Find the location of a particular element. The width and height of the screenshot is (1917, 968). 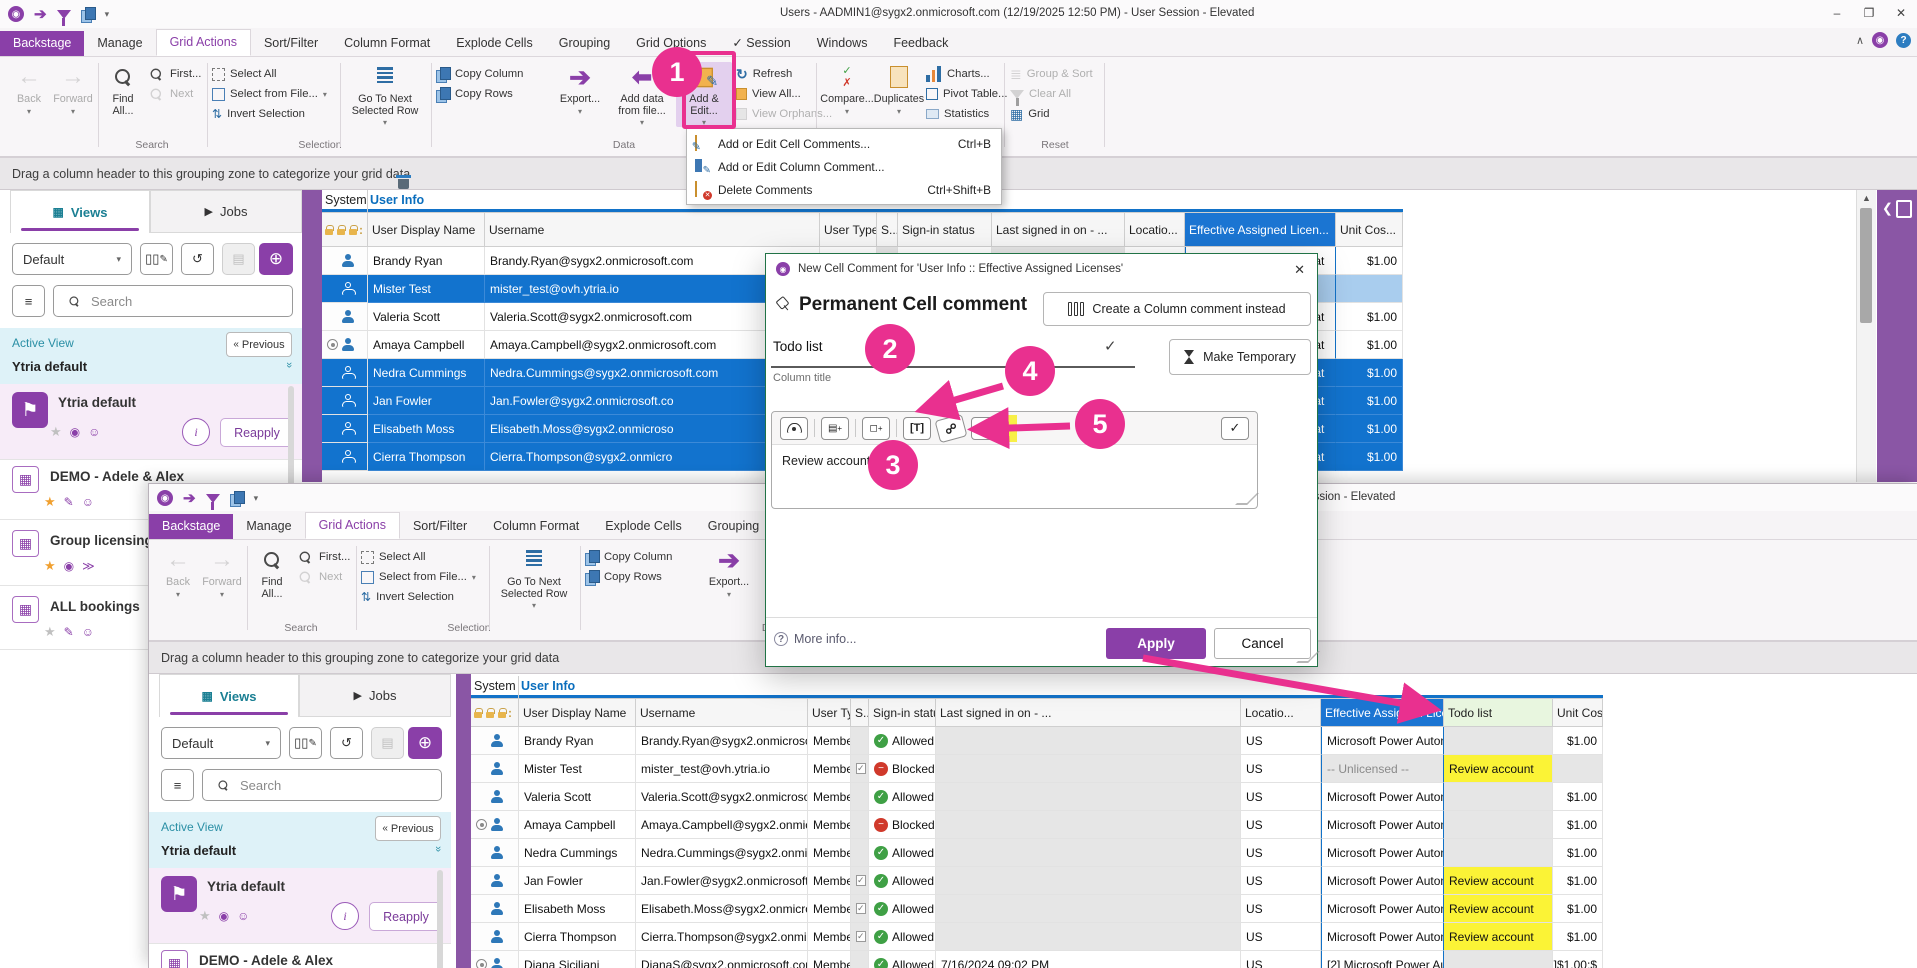

select-all-button: Select All is located at coordinates (418, 557).